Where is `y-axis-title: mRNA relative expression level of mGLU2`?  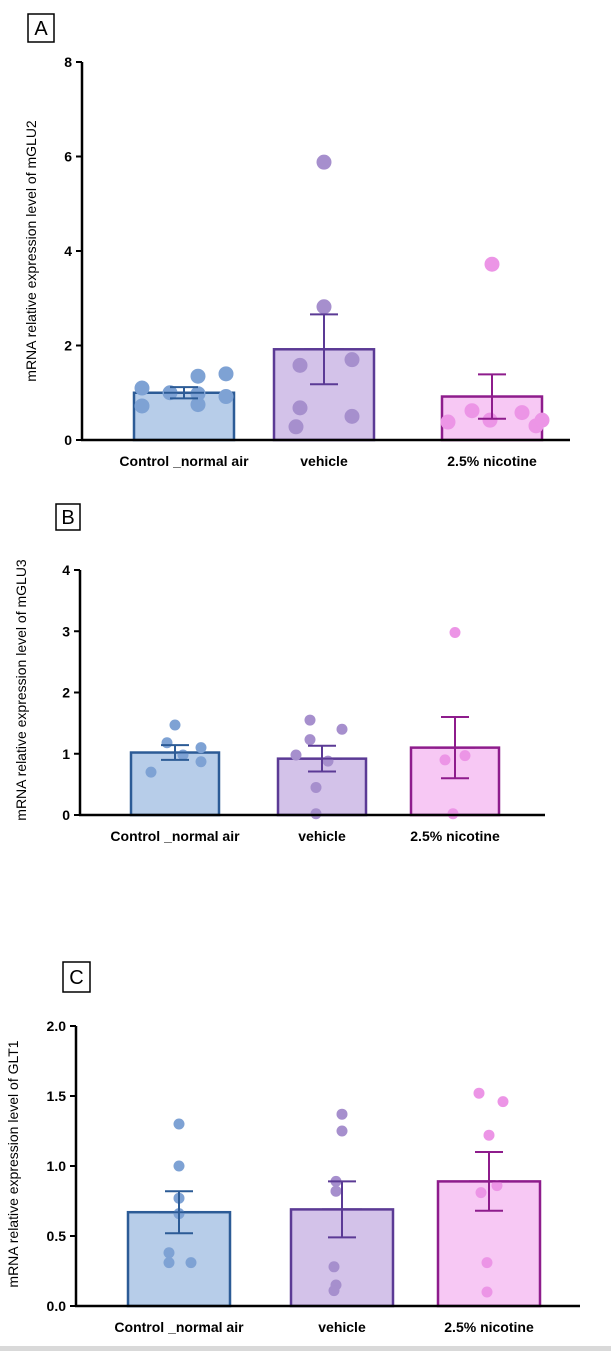 y-axis-title: mRNA relative expression level of mGLU2 is located at coordinates (31, 251).